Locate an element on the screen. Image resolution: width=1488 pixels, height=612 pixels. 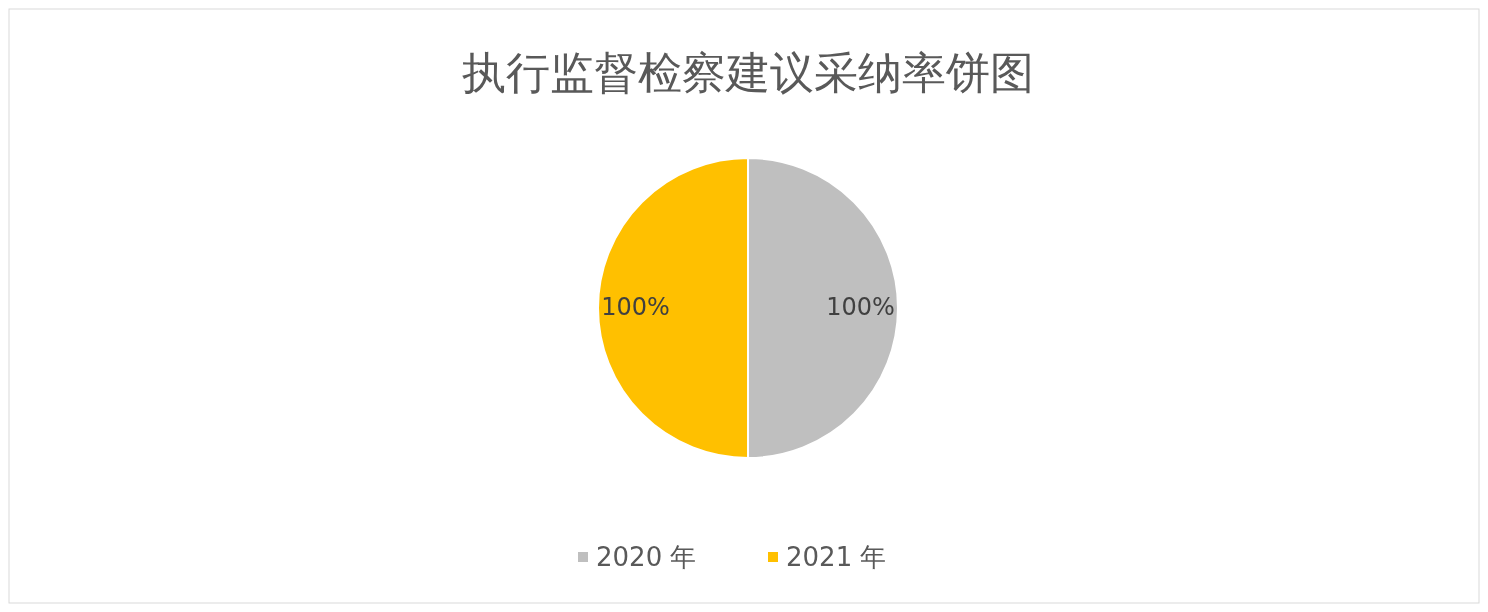
legend-label: 2020 年 is located at coordinates (646, 556).